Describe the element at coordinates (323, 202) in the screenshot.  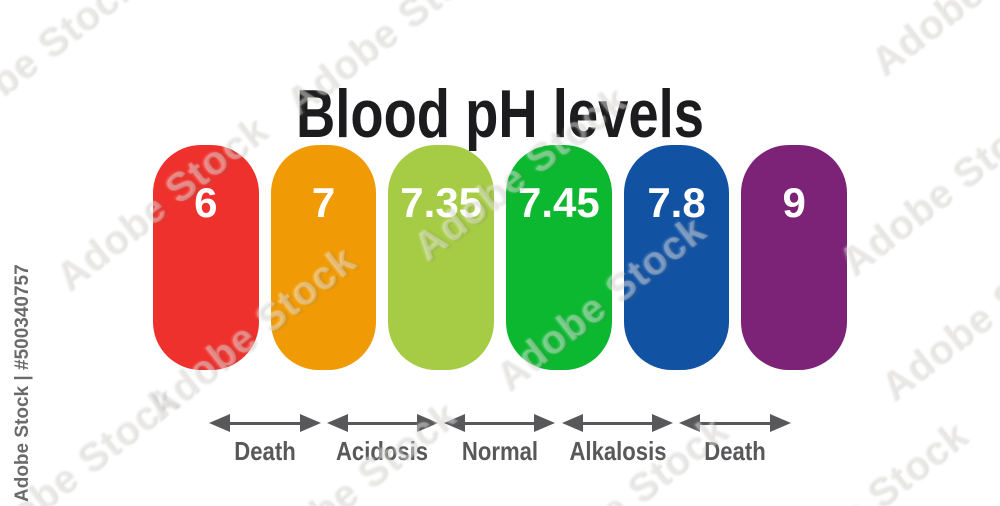
I see `ph-value: 7` at that location.